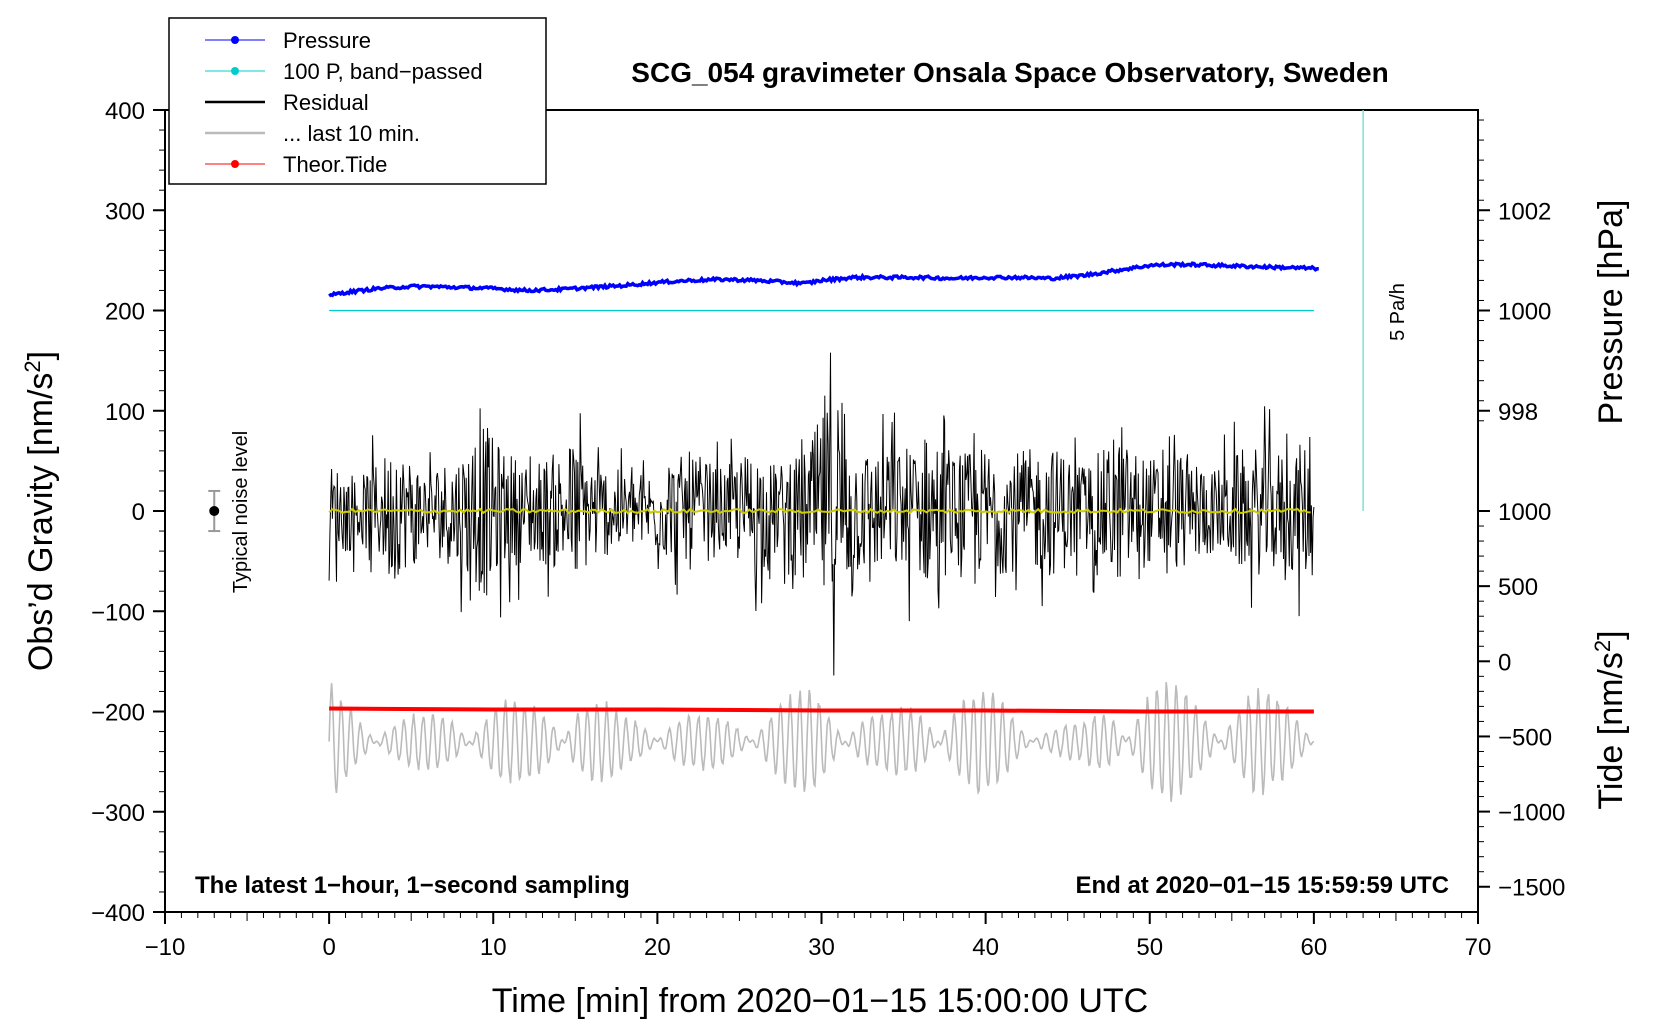 The height and width of the screenshot is (1020, 1660). What do you see at coordinates (819, 511) in the screenshot?
I see `residual-smoothed-line` at bounding box center [819, 511].